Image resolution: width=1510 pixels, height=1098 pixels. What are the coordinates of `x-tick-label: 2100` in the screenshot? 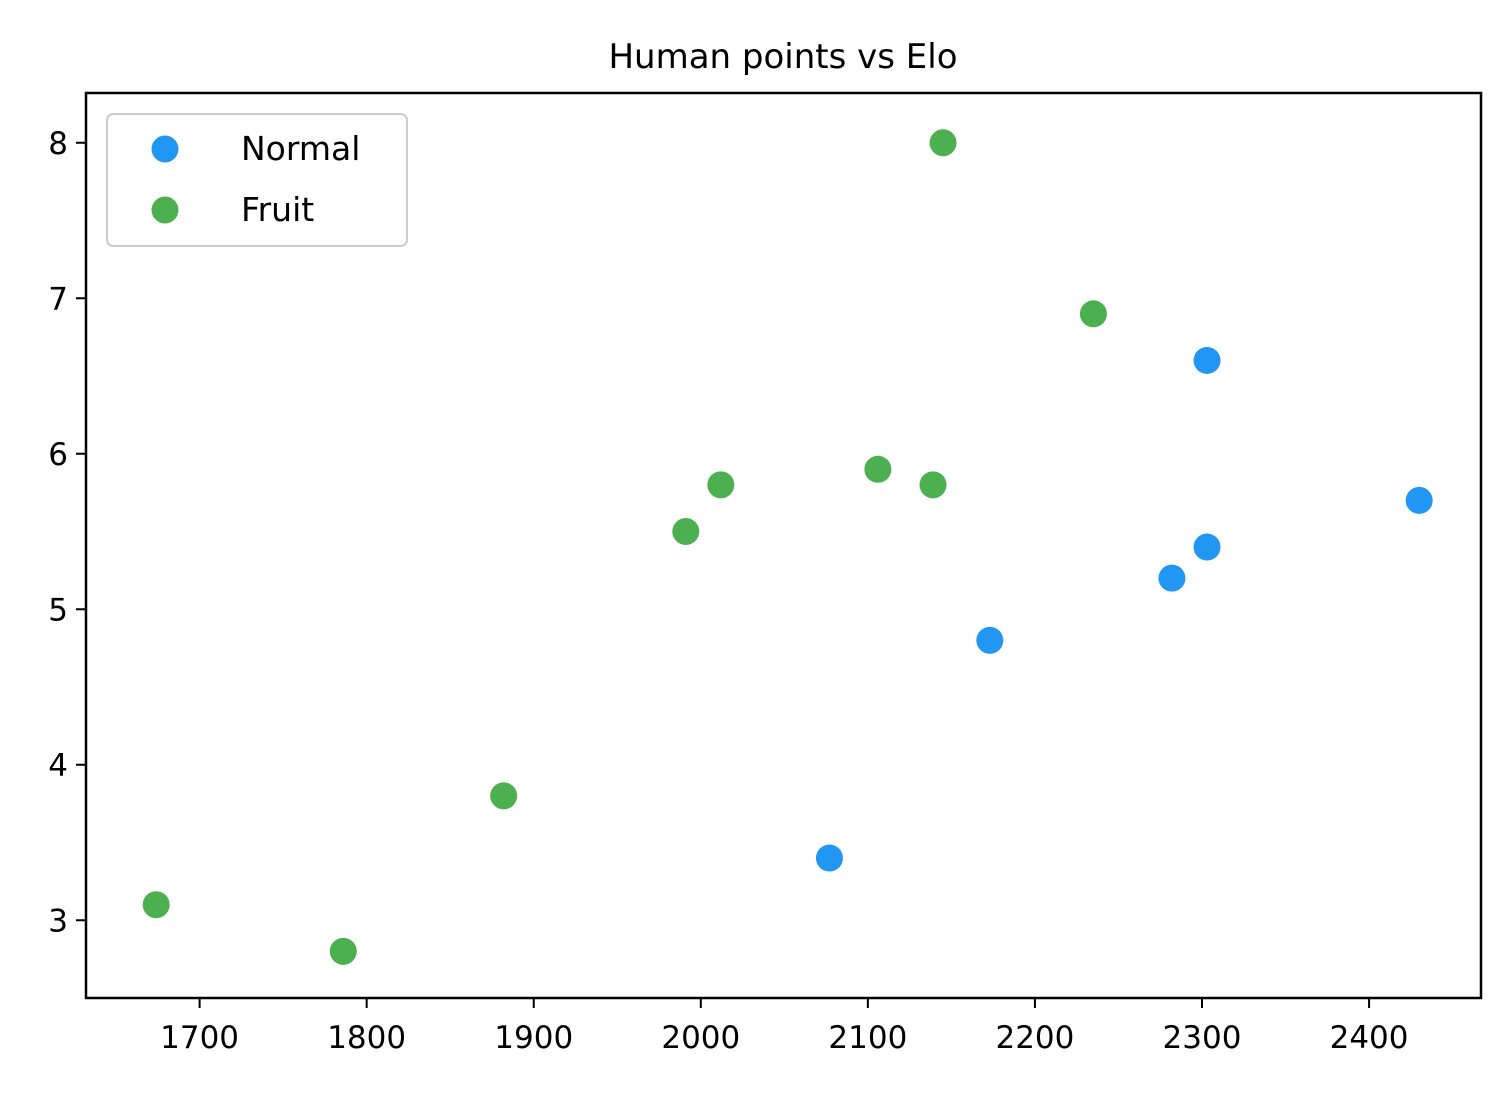 It's located at (867, 1038).